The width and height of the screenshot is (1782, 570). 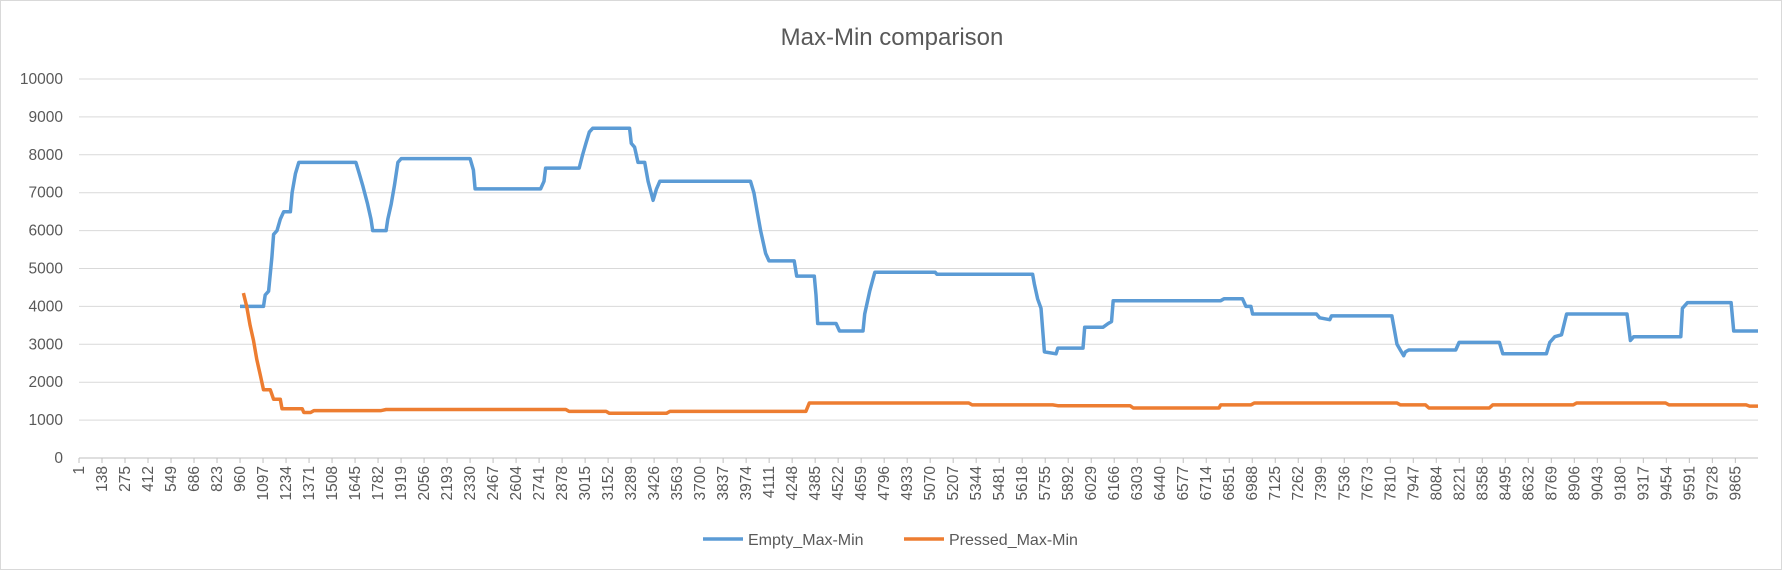 I want to click on x-tick-label: 7673, so click(x=1367, y=483).